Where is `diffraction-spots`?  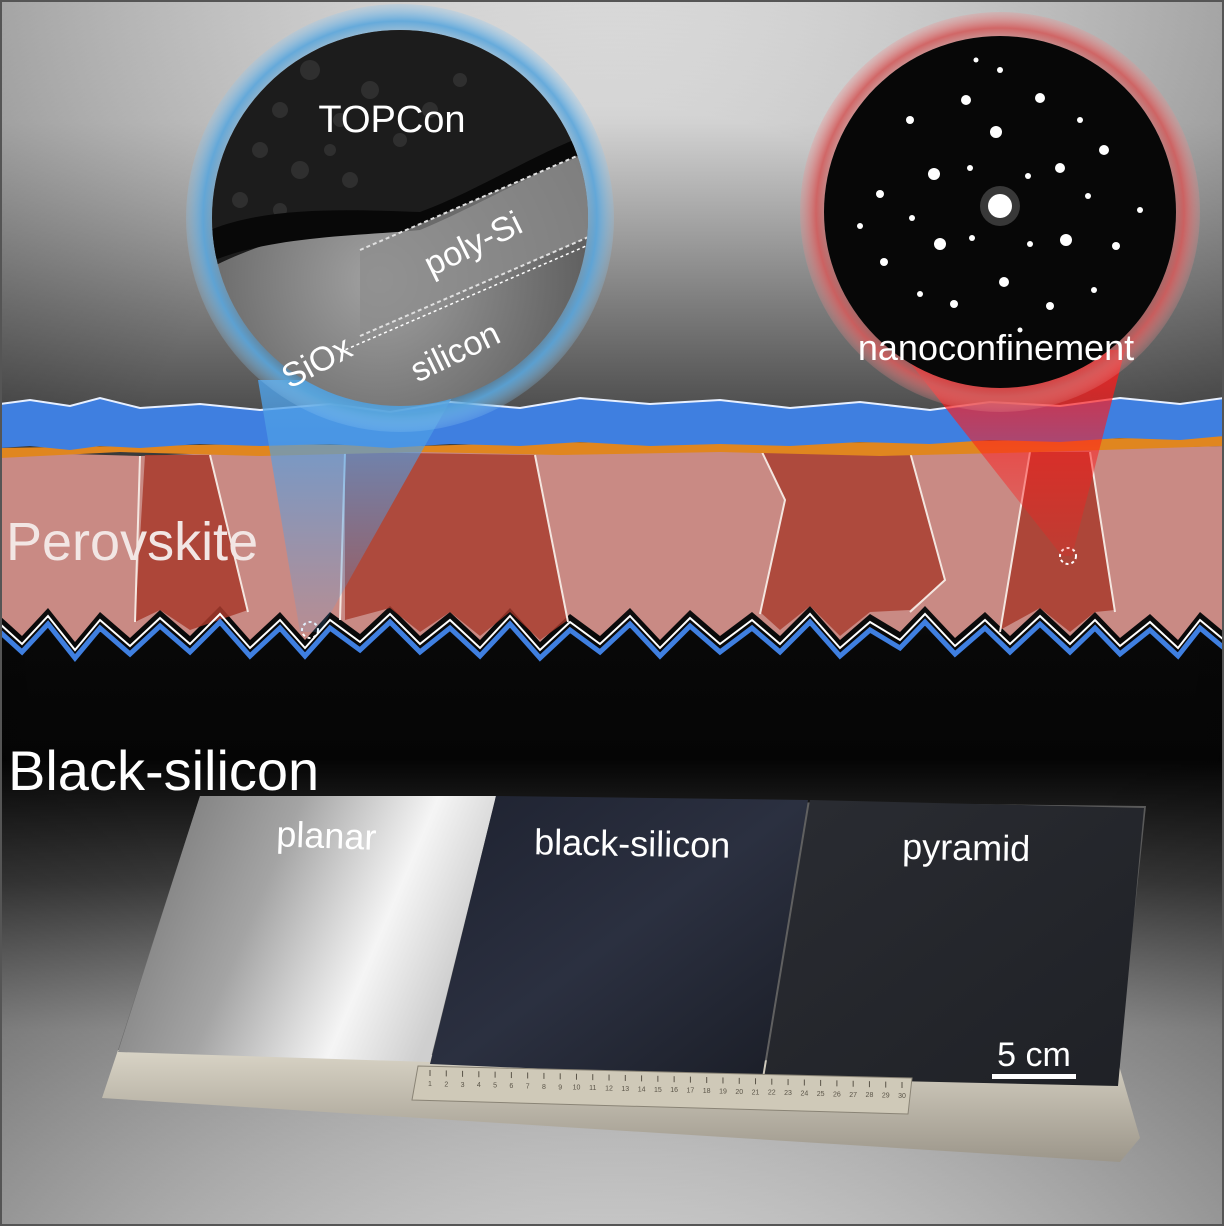 diffraction-spots is located at coordinates (1000, 195).